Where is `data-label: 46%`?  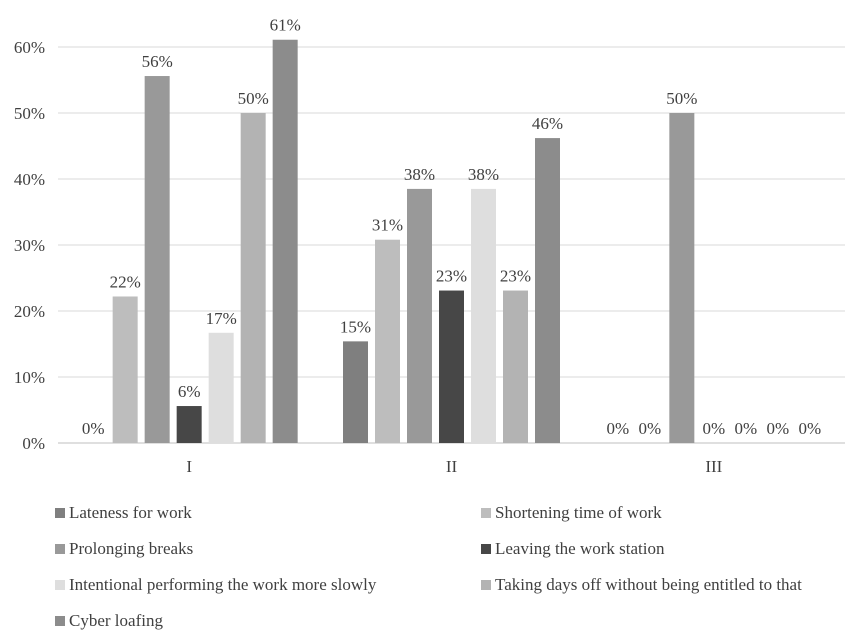
data-label: 46% is located at coordinates (547, 123).